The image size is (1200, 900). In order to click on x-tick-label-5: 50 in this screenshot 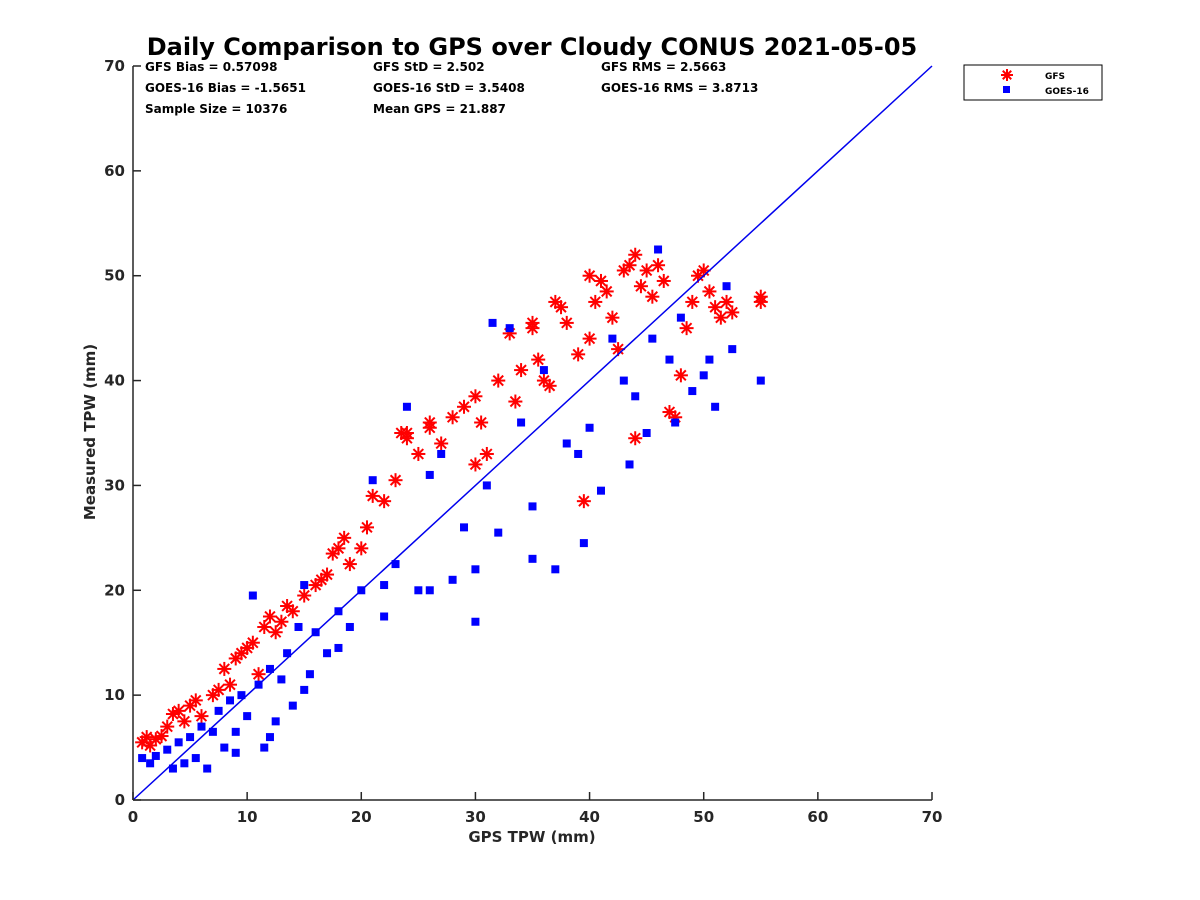, I will do `click(703, 817)`.